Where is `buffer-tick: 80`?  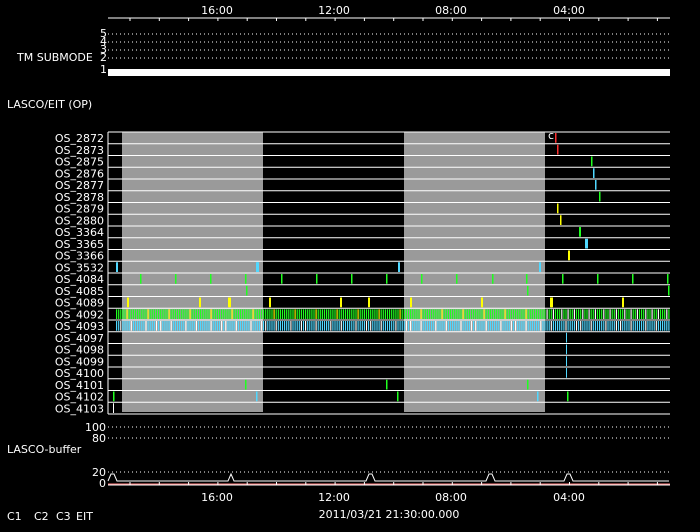
buffer-tick: 80 is located at coordinates (99, 438).